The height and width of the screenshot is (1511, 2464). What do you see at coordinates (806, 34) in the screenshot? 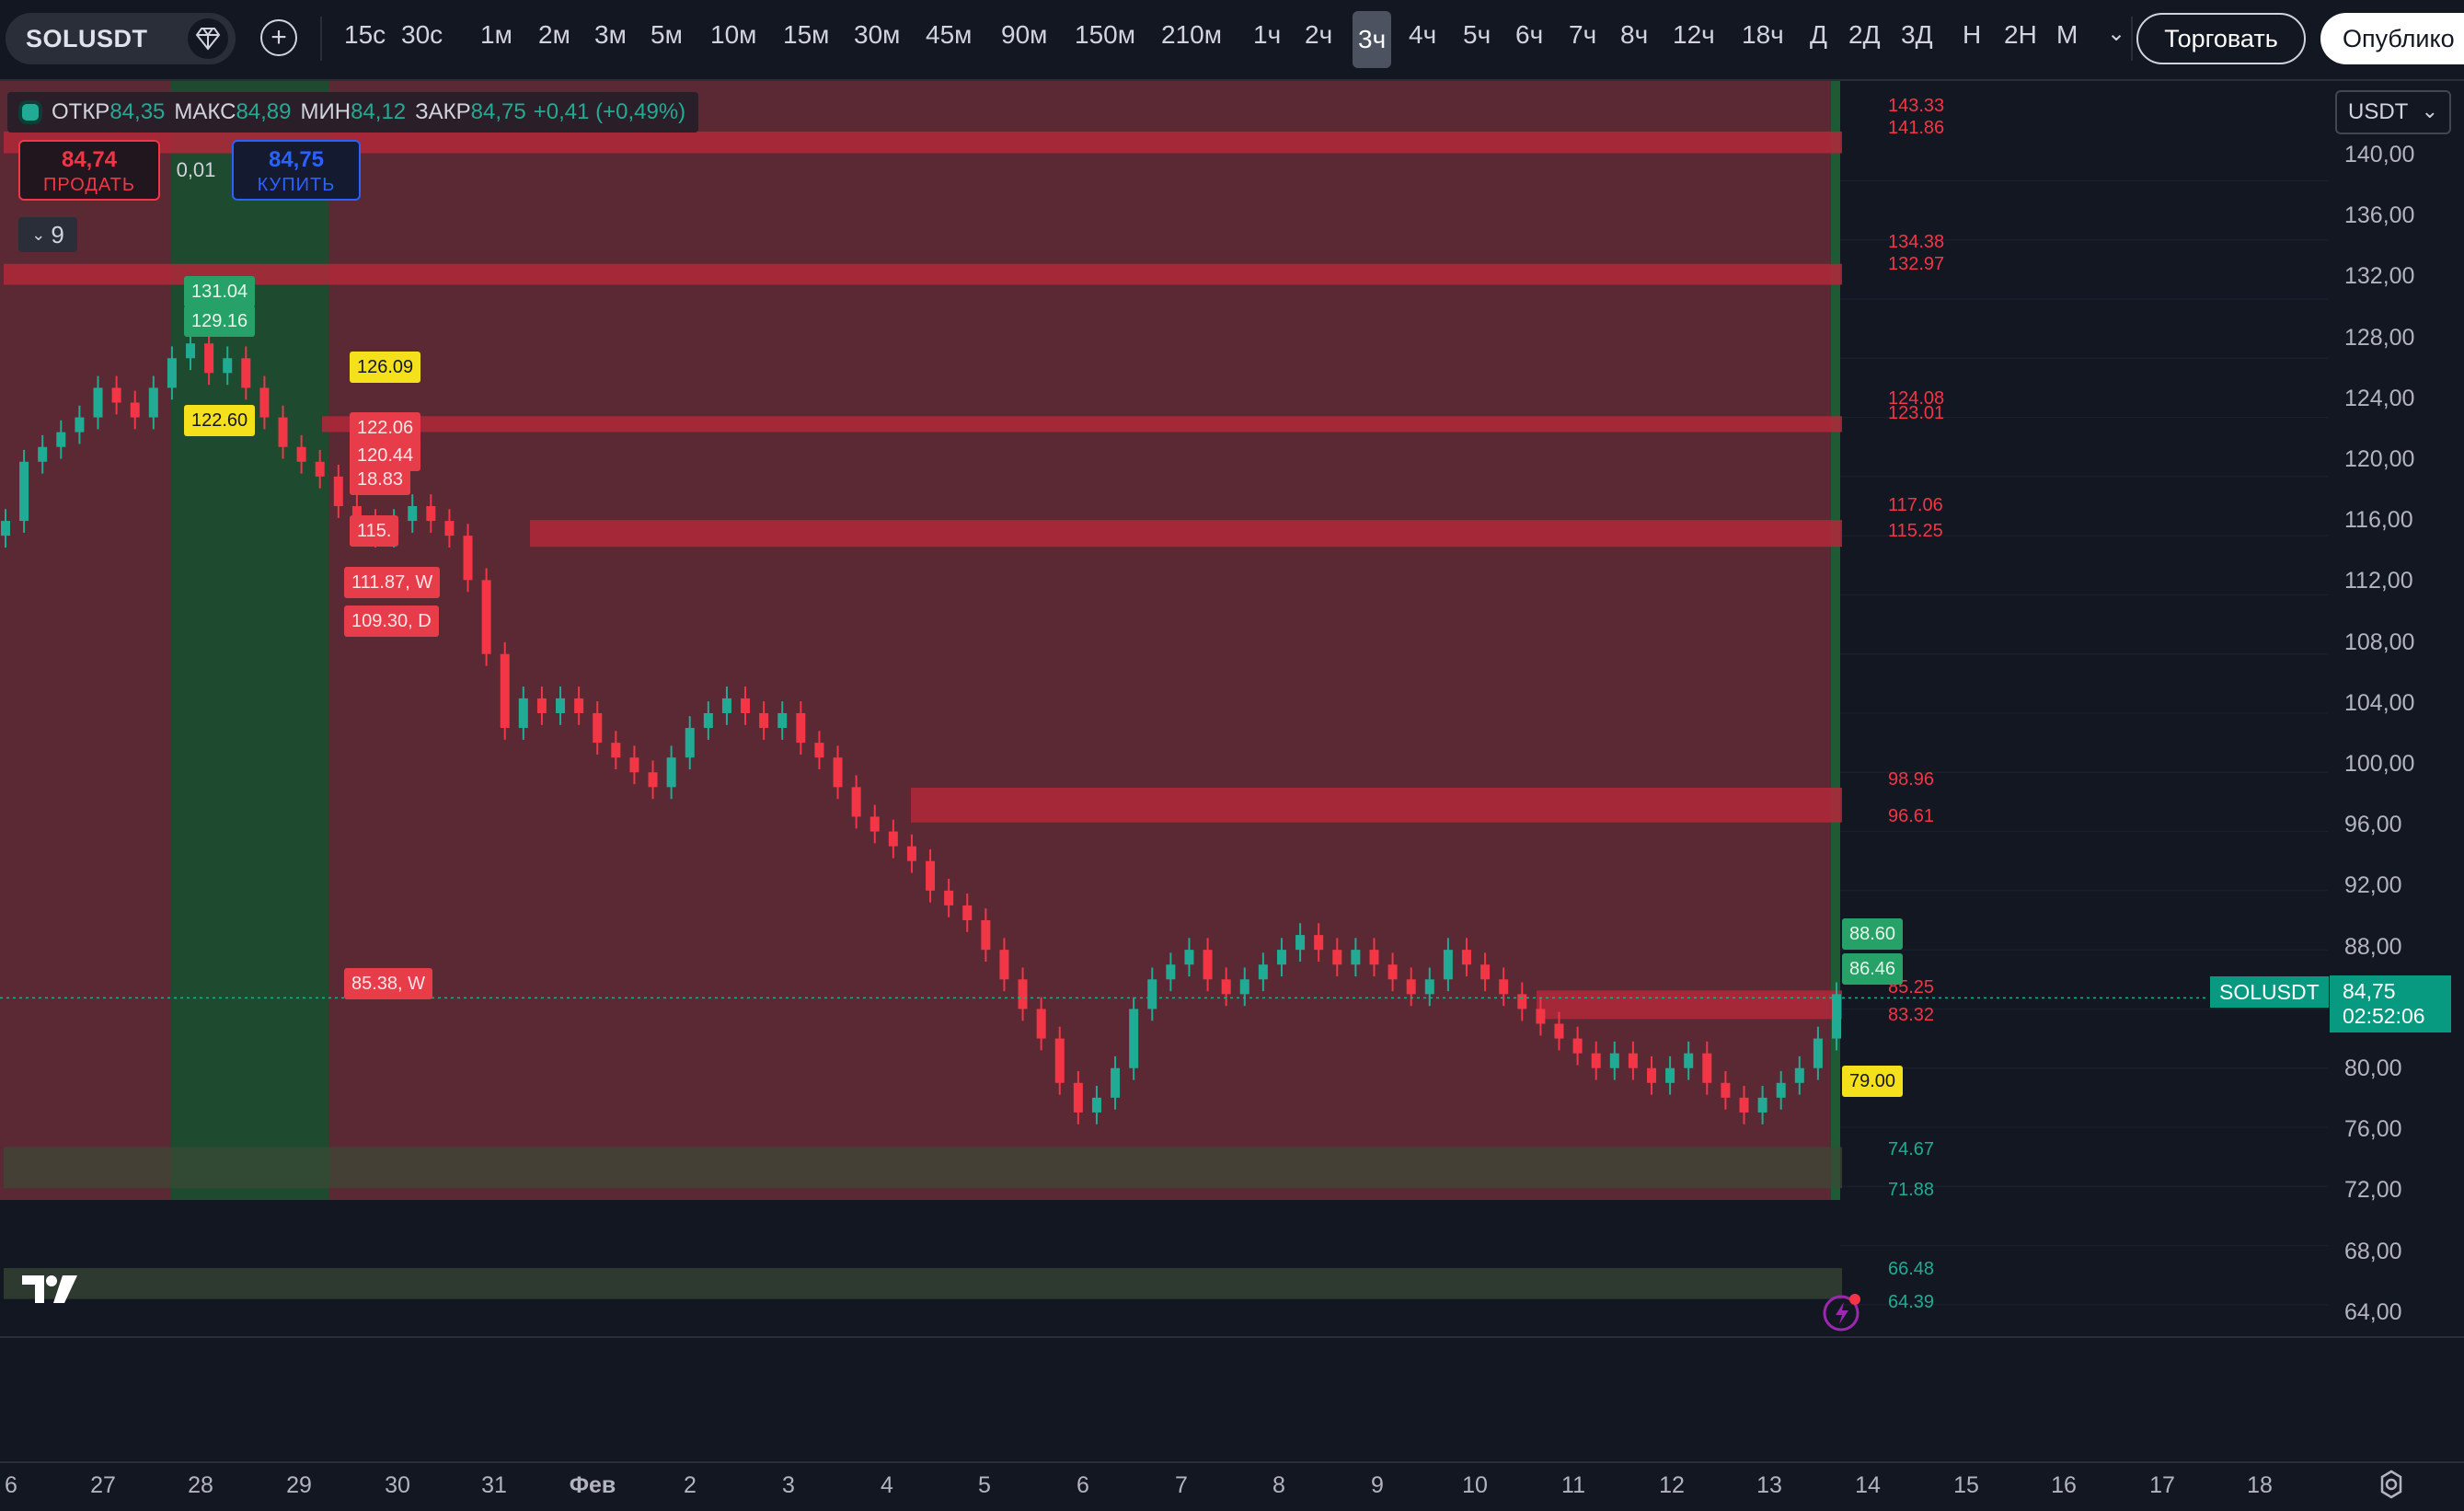
I see `timeframe-8: 15м` at bounding box center [806, 34].